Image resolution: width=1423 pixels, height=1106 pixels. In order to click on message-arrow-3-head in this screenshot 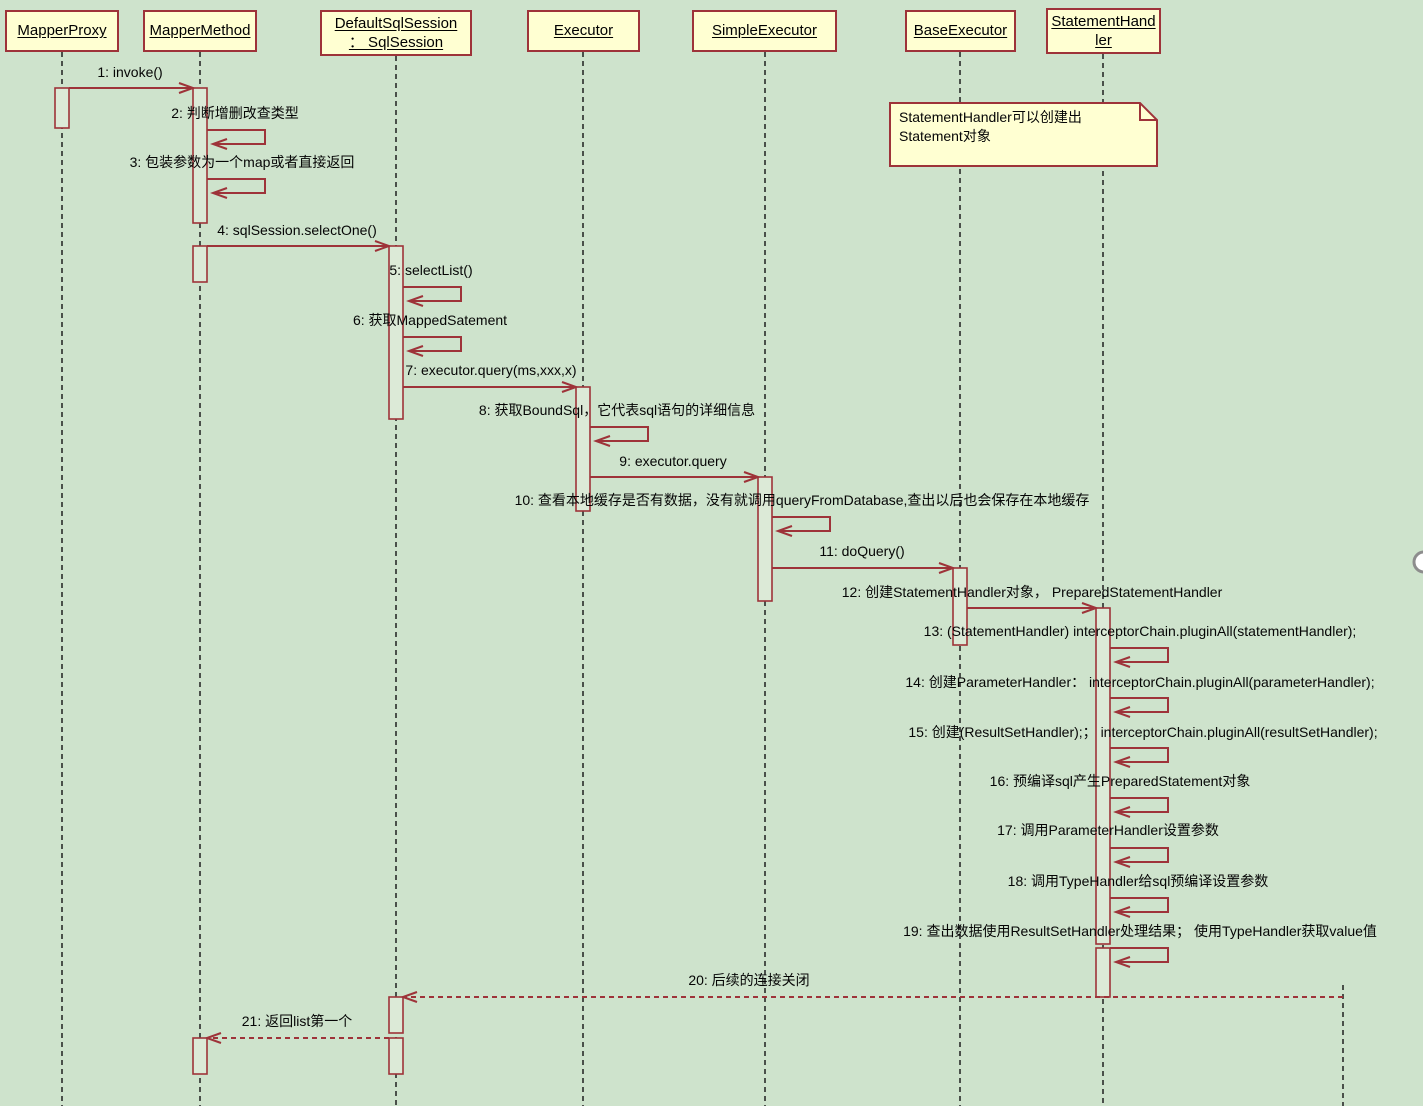, I will do `click(219, 193)`.